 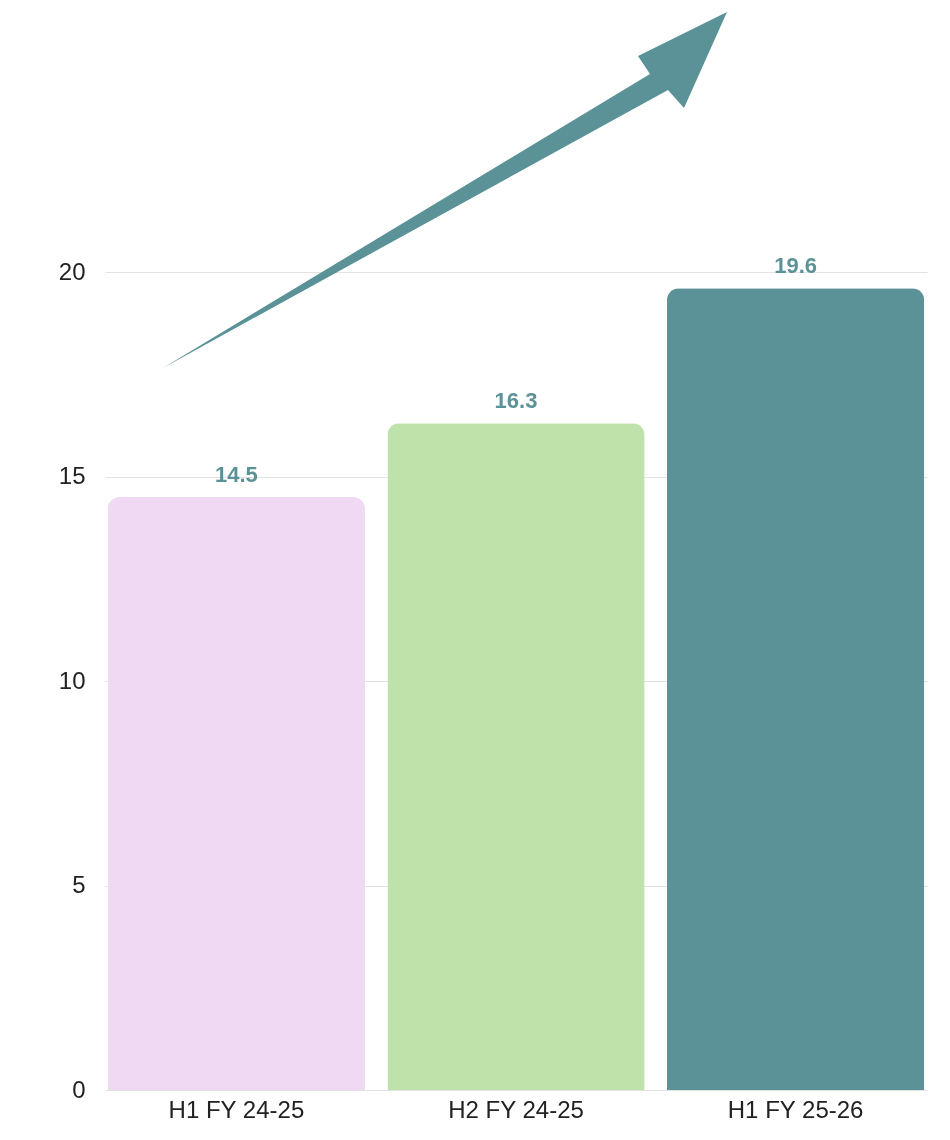 I want to click on y-tick-label: 15, so click(x=72, y=475).